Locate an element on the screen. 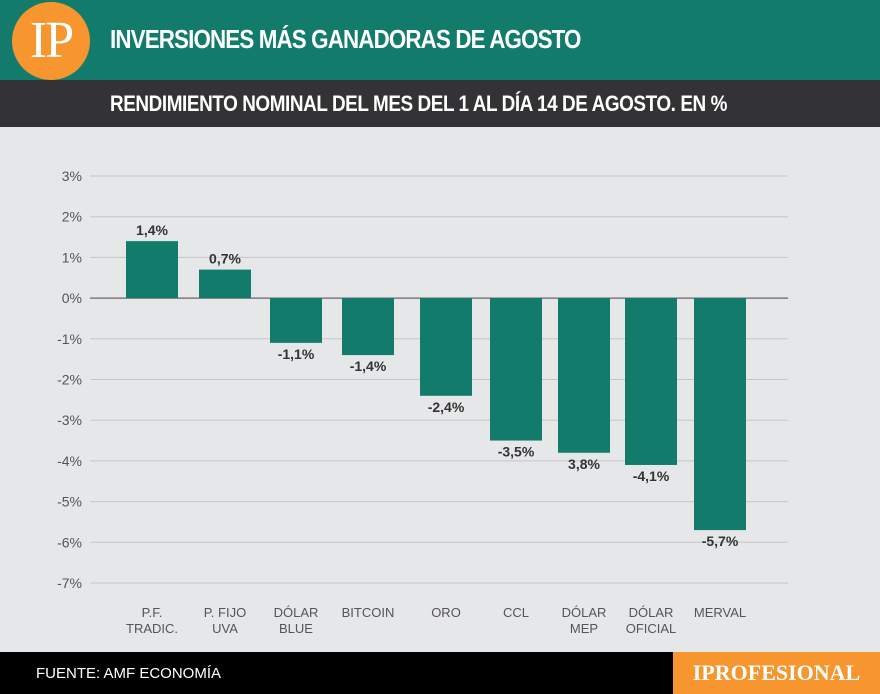  y-tick-label: 2% is located at coordinates (72, 217).